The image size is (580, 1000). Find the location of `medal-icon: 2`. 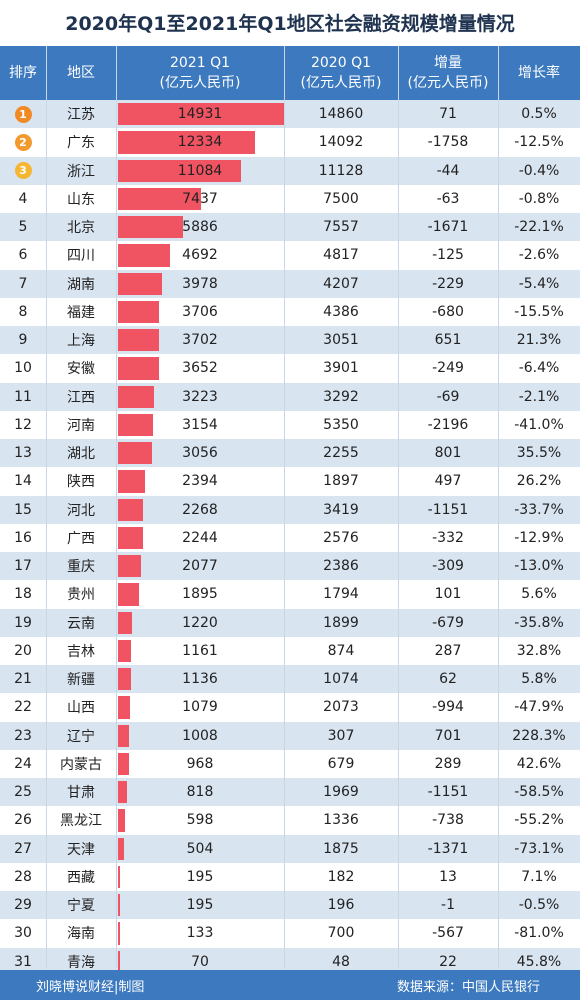

medal-icon: 2 is located at coordinates (23, 142).